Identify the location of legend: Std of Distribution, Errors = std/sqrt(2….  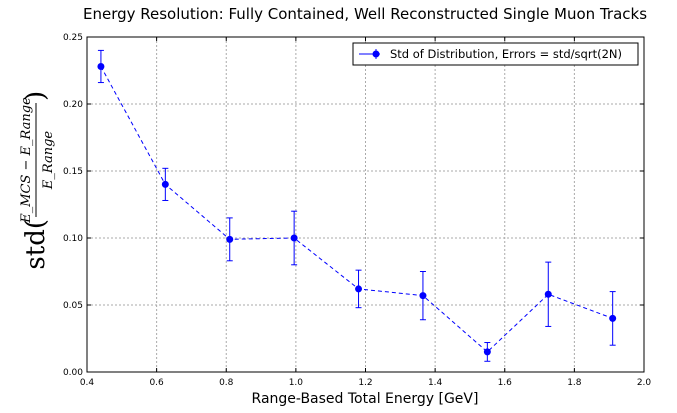
(495, 54).